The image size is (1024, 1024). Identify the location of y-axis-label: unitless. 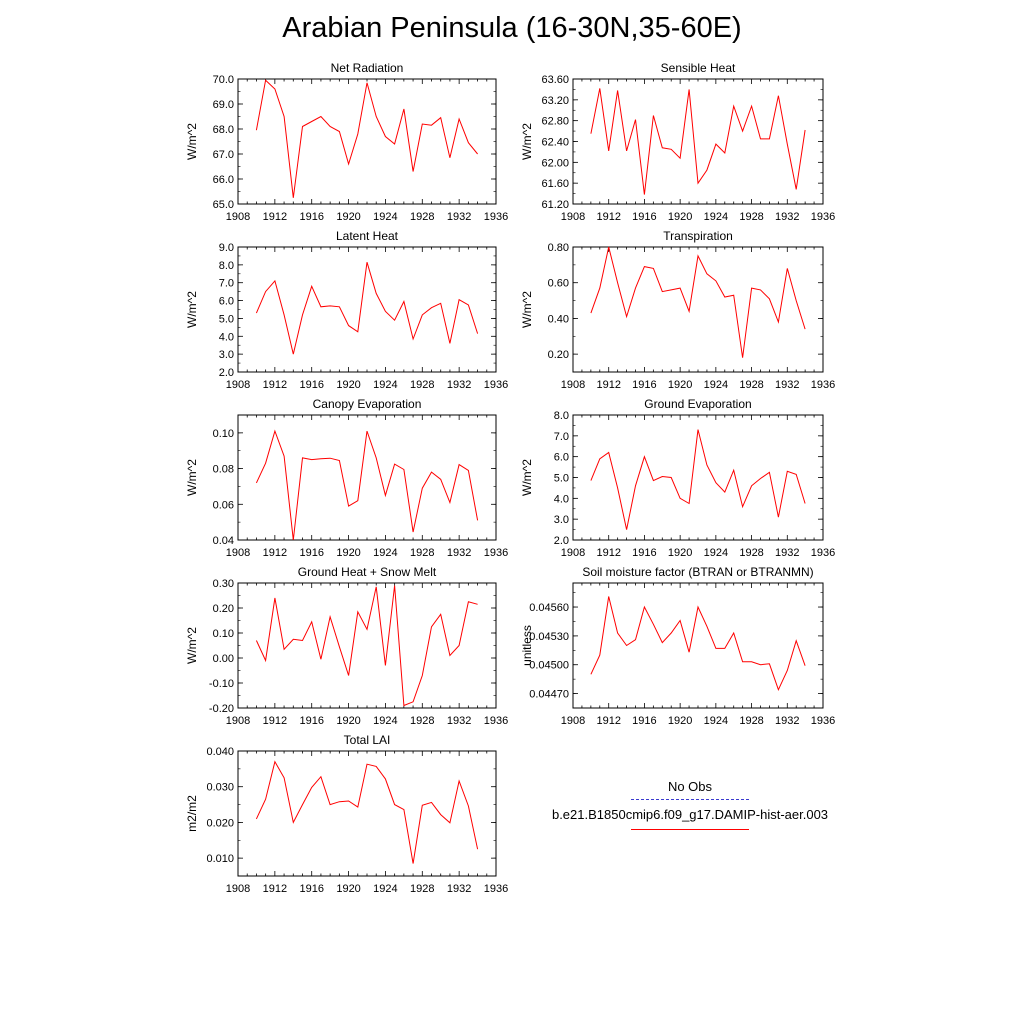
(527, 645).